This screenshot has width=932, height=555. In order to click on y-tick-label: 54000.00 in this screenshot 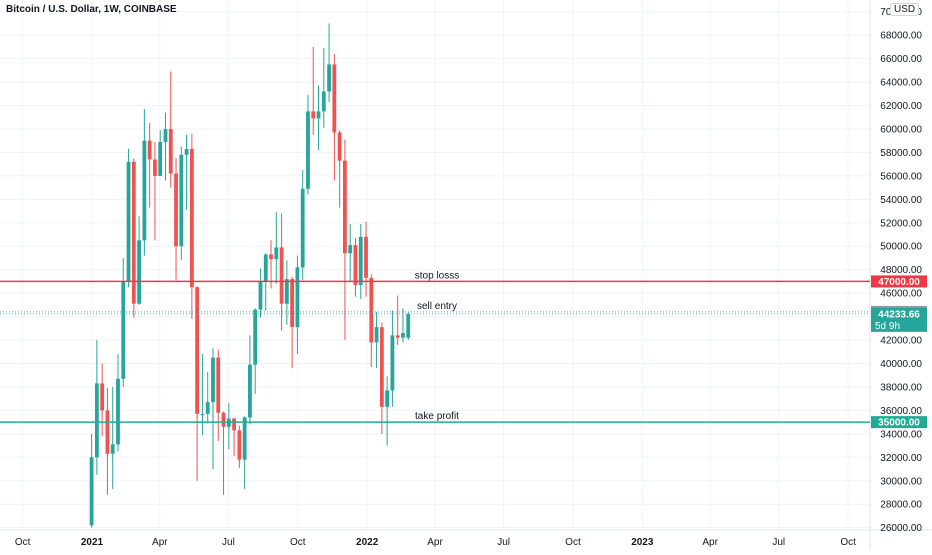, I will do `click(901, 200)`.